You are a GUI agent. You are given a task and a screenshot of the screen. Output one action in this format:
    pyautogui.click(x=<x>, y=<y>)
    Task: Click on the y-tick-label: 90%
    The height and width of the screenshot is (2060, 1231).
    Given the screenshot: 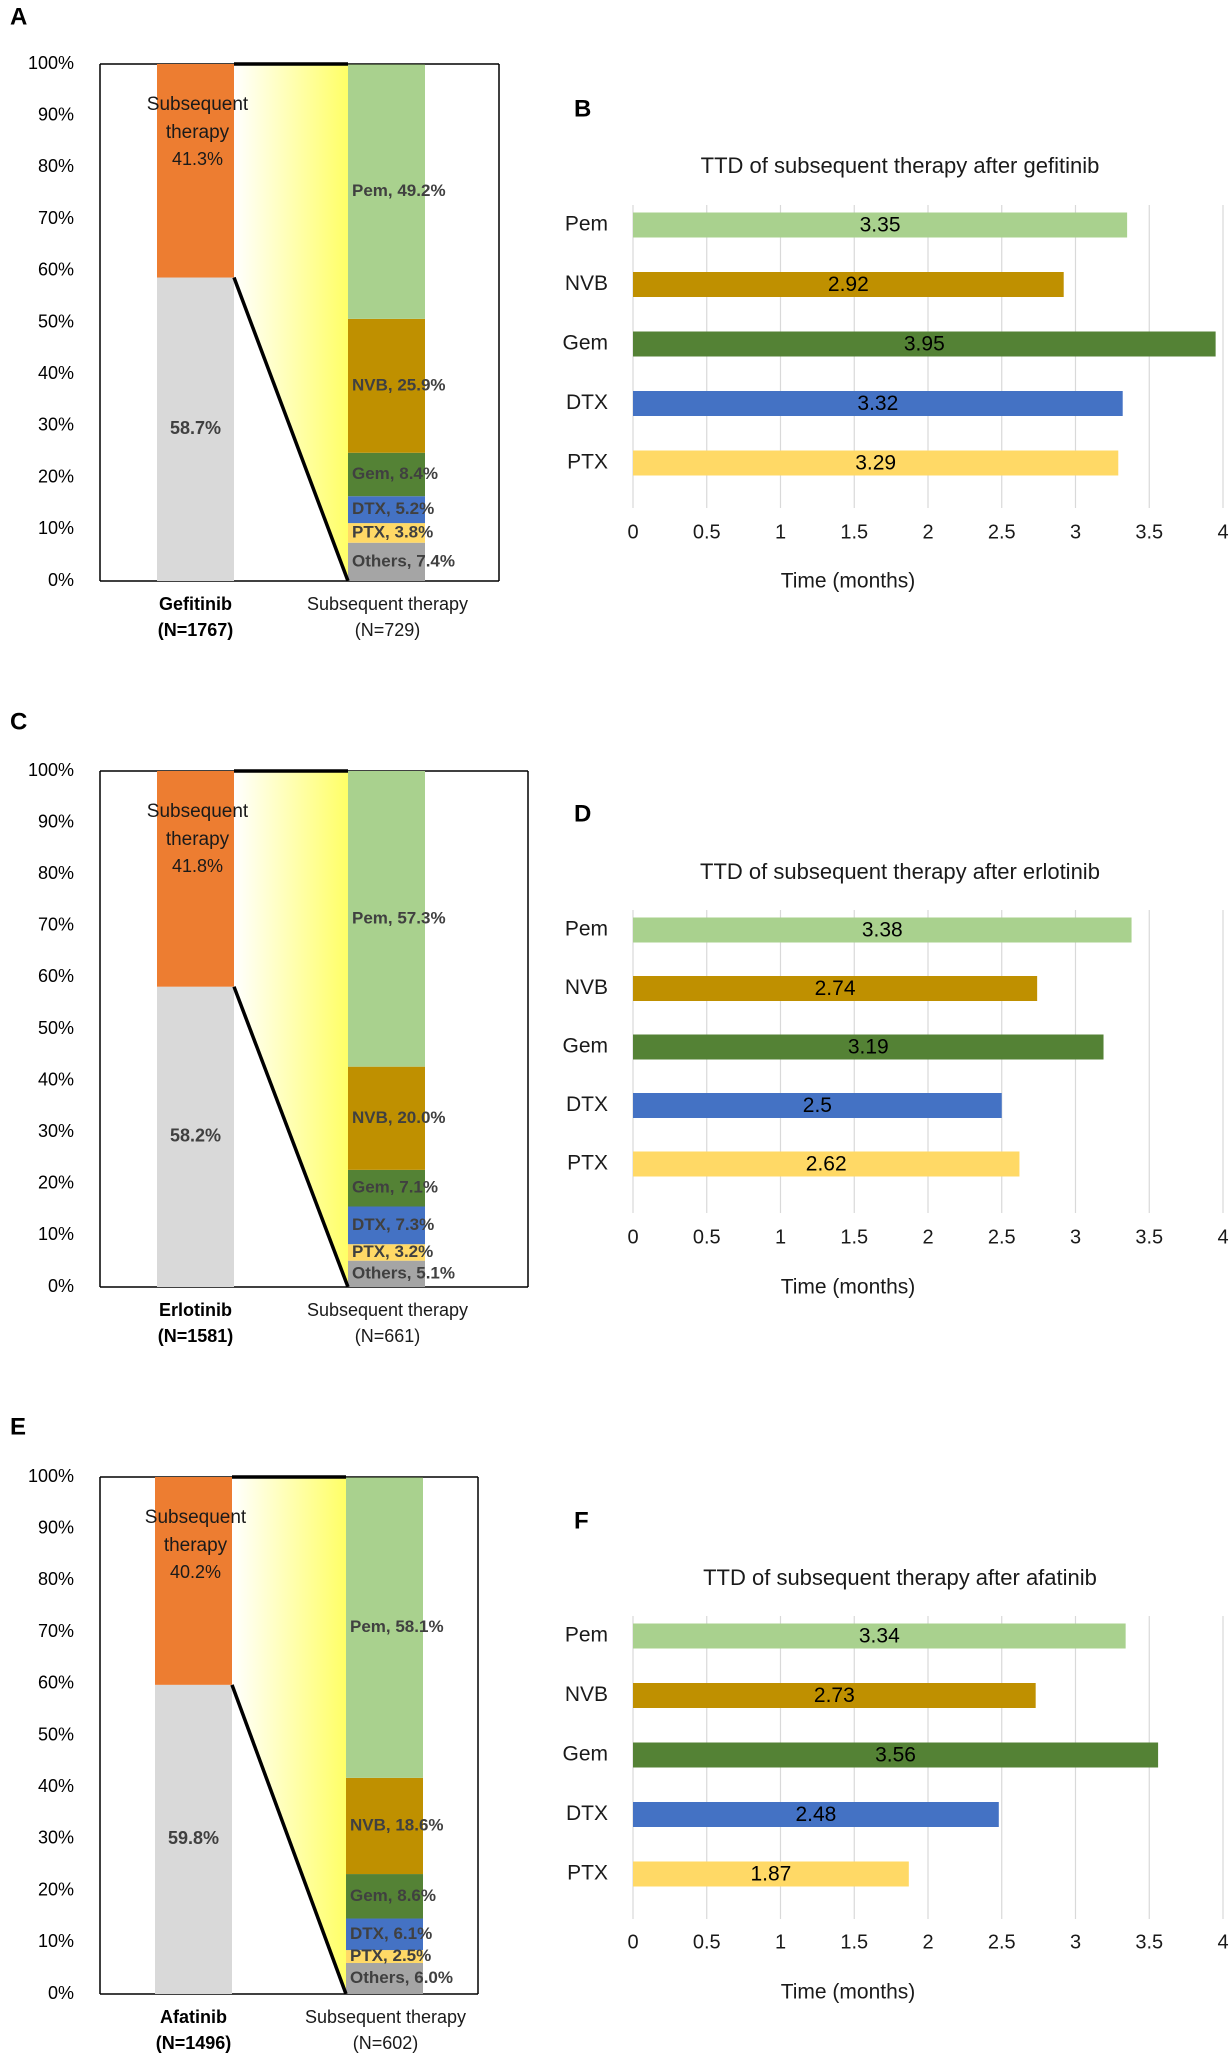 What is the action you would take?
    pyautogui.click(x=56, y=114)
    